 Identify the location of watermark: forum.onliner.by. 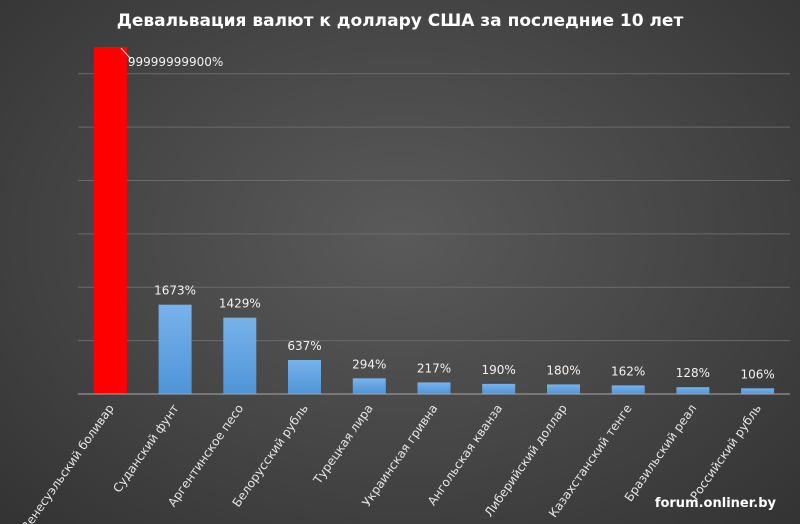
(716, 503).